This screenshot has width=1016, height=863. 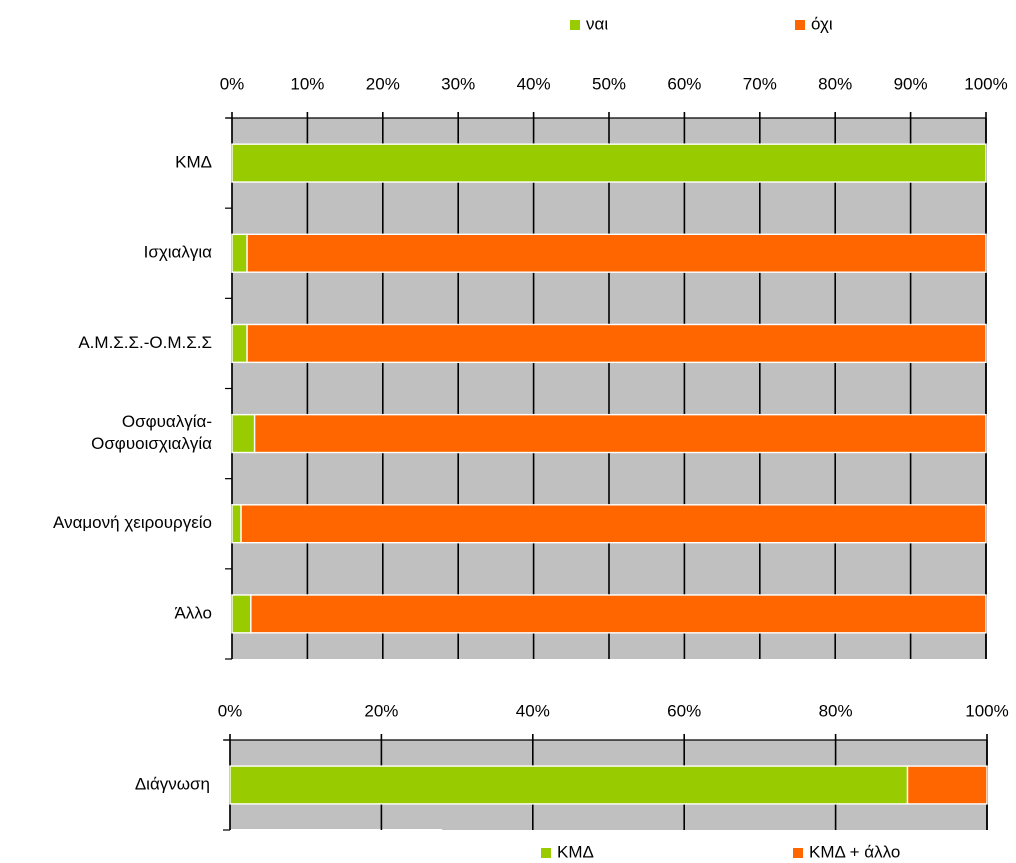 I want to click on x-tick-label: 70%, so click(x=760, y=83).